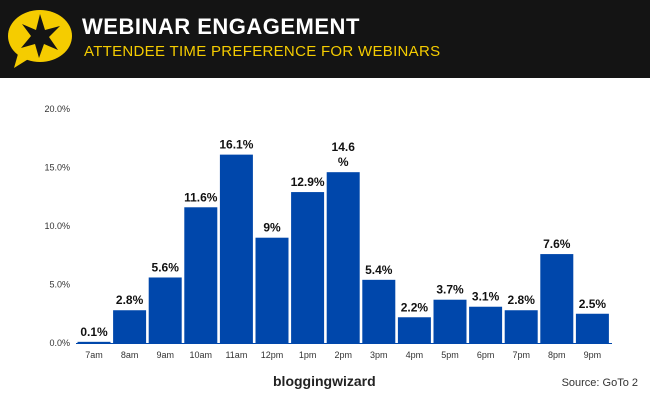  What do you see at coordinates (415, 307) in the screenshot?
I see `data-label: 2.2%` at bounding box center [415, 307].